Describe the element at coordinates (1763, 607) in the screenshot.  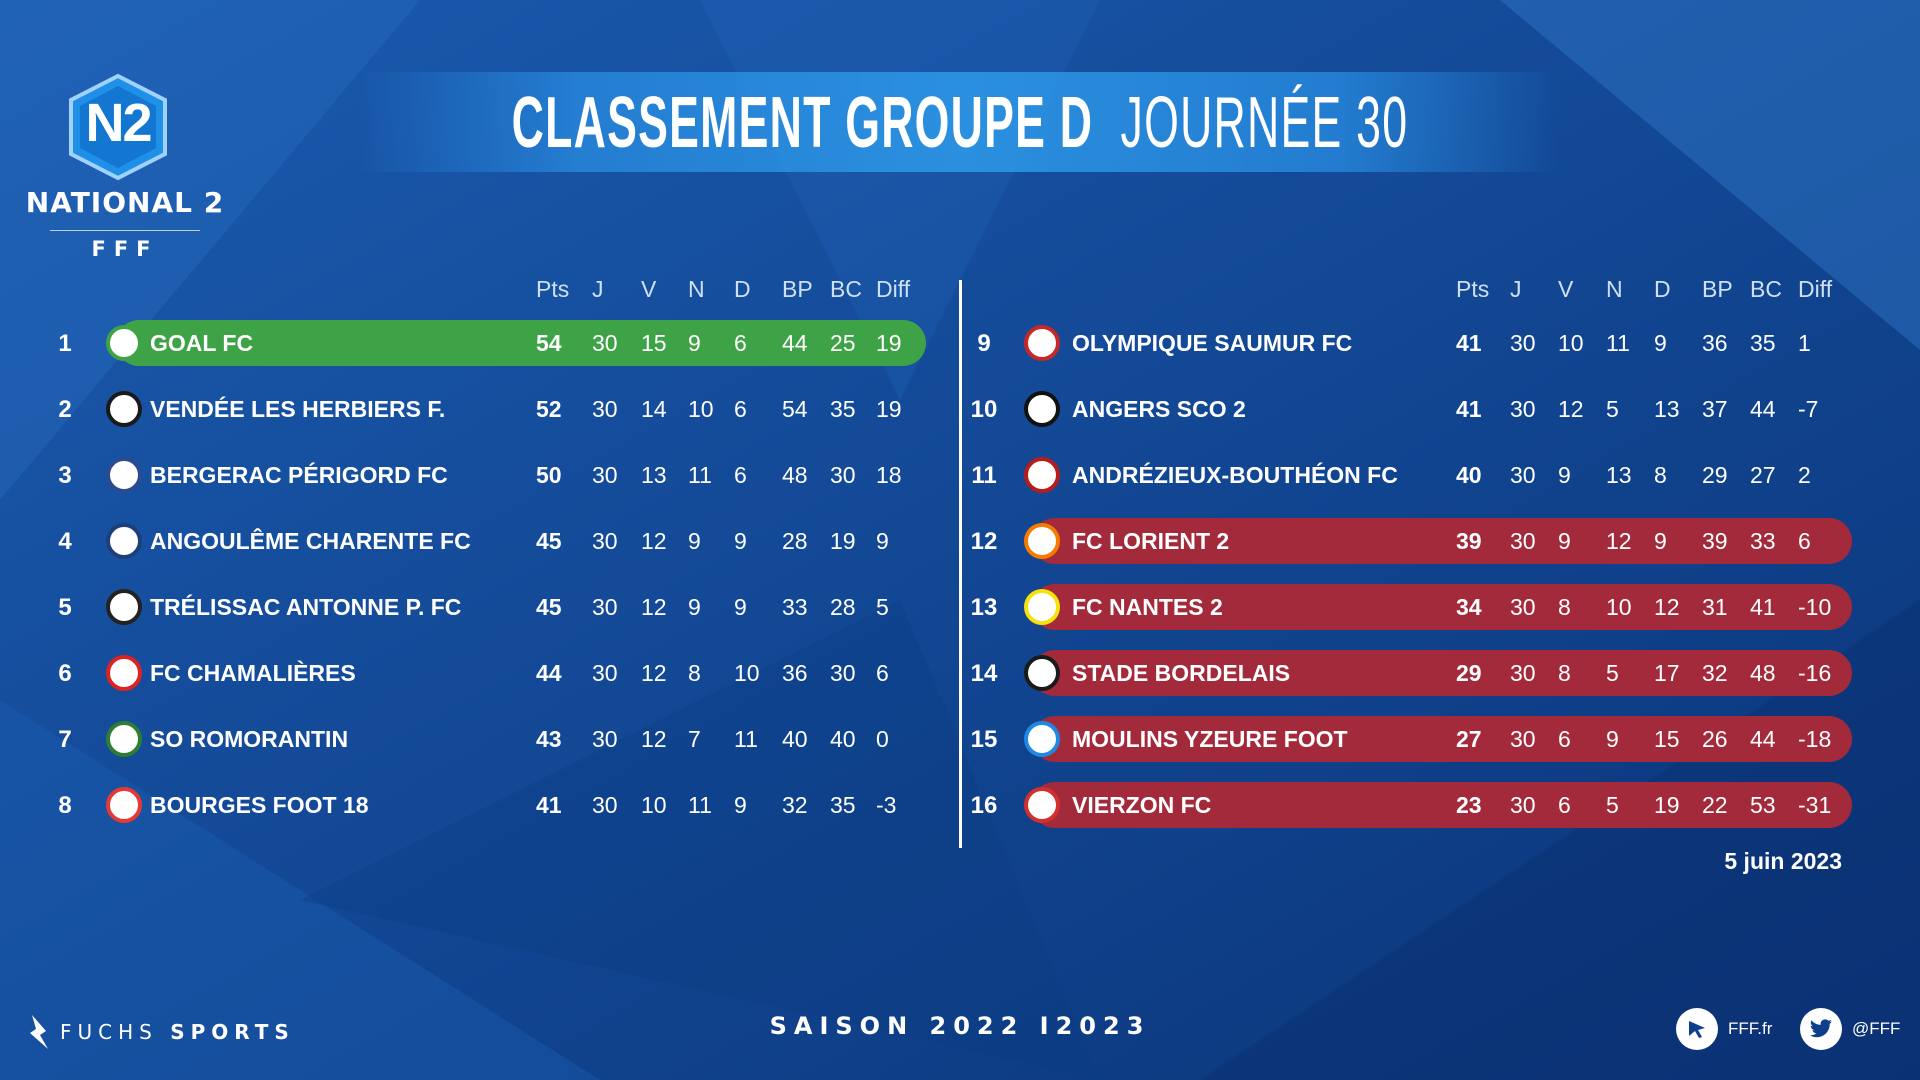
I see `stat-bc: 41` at that location.